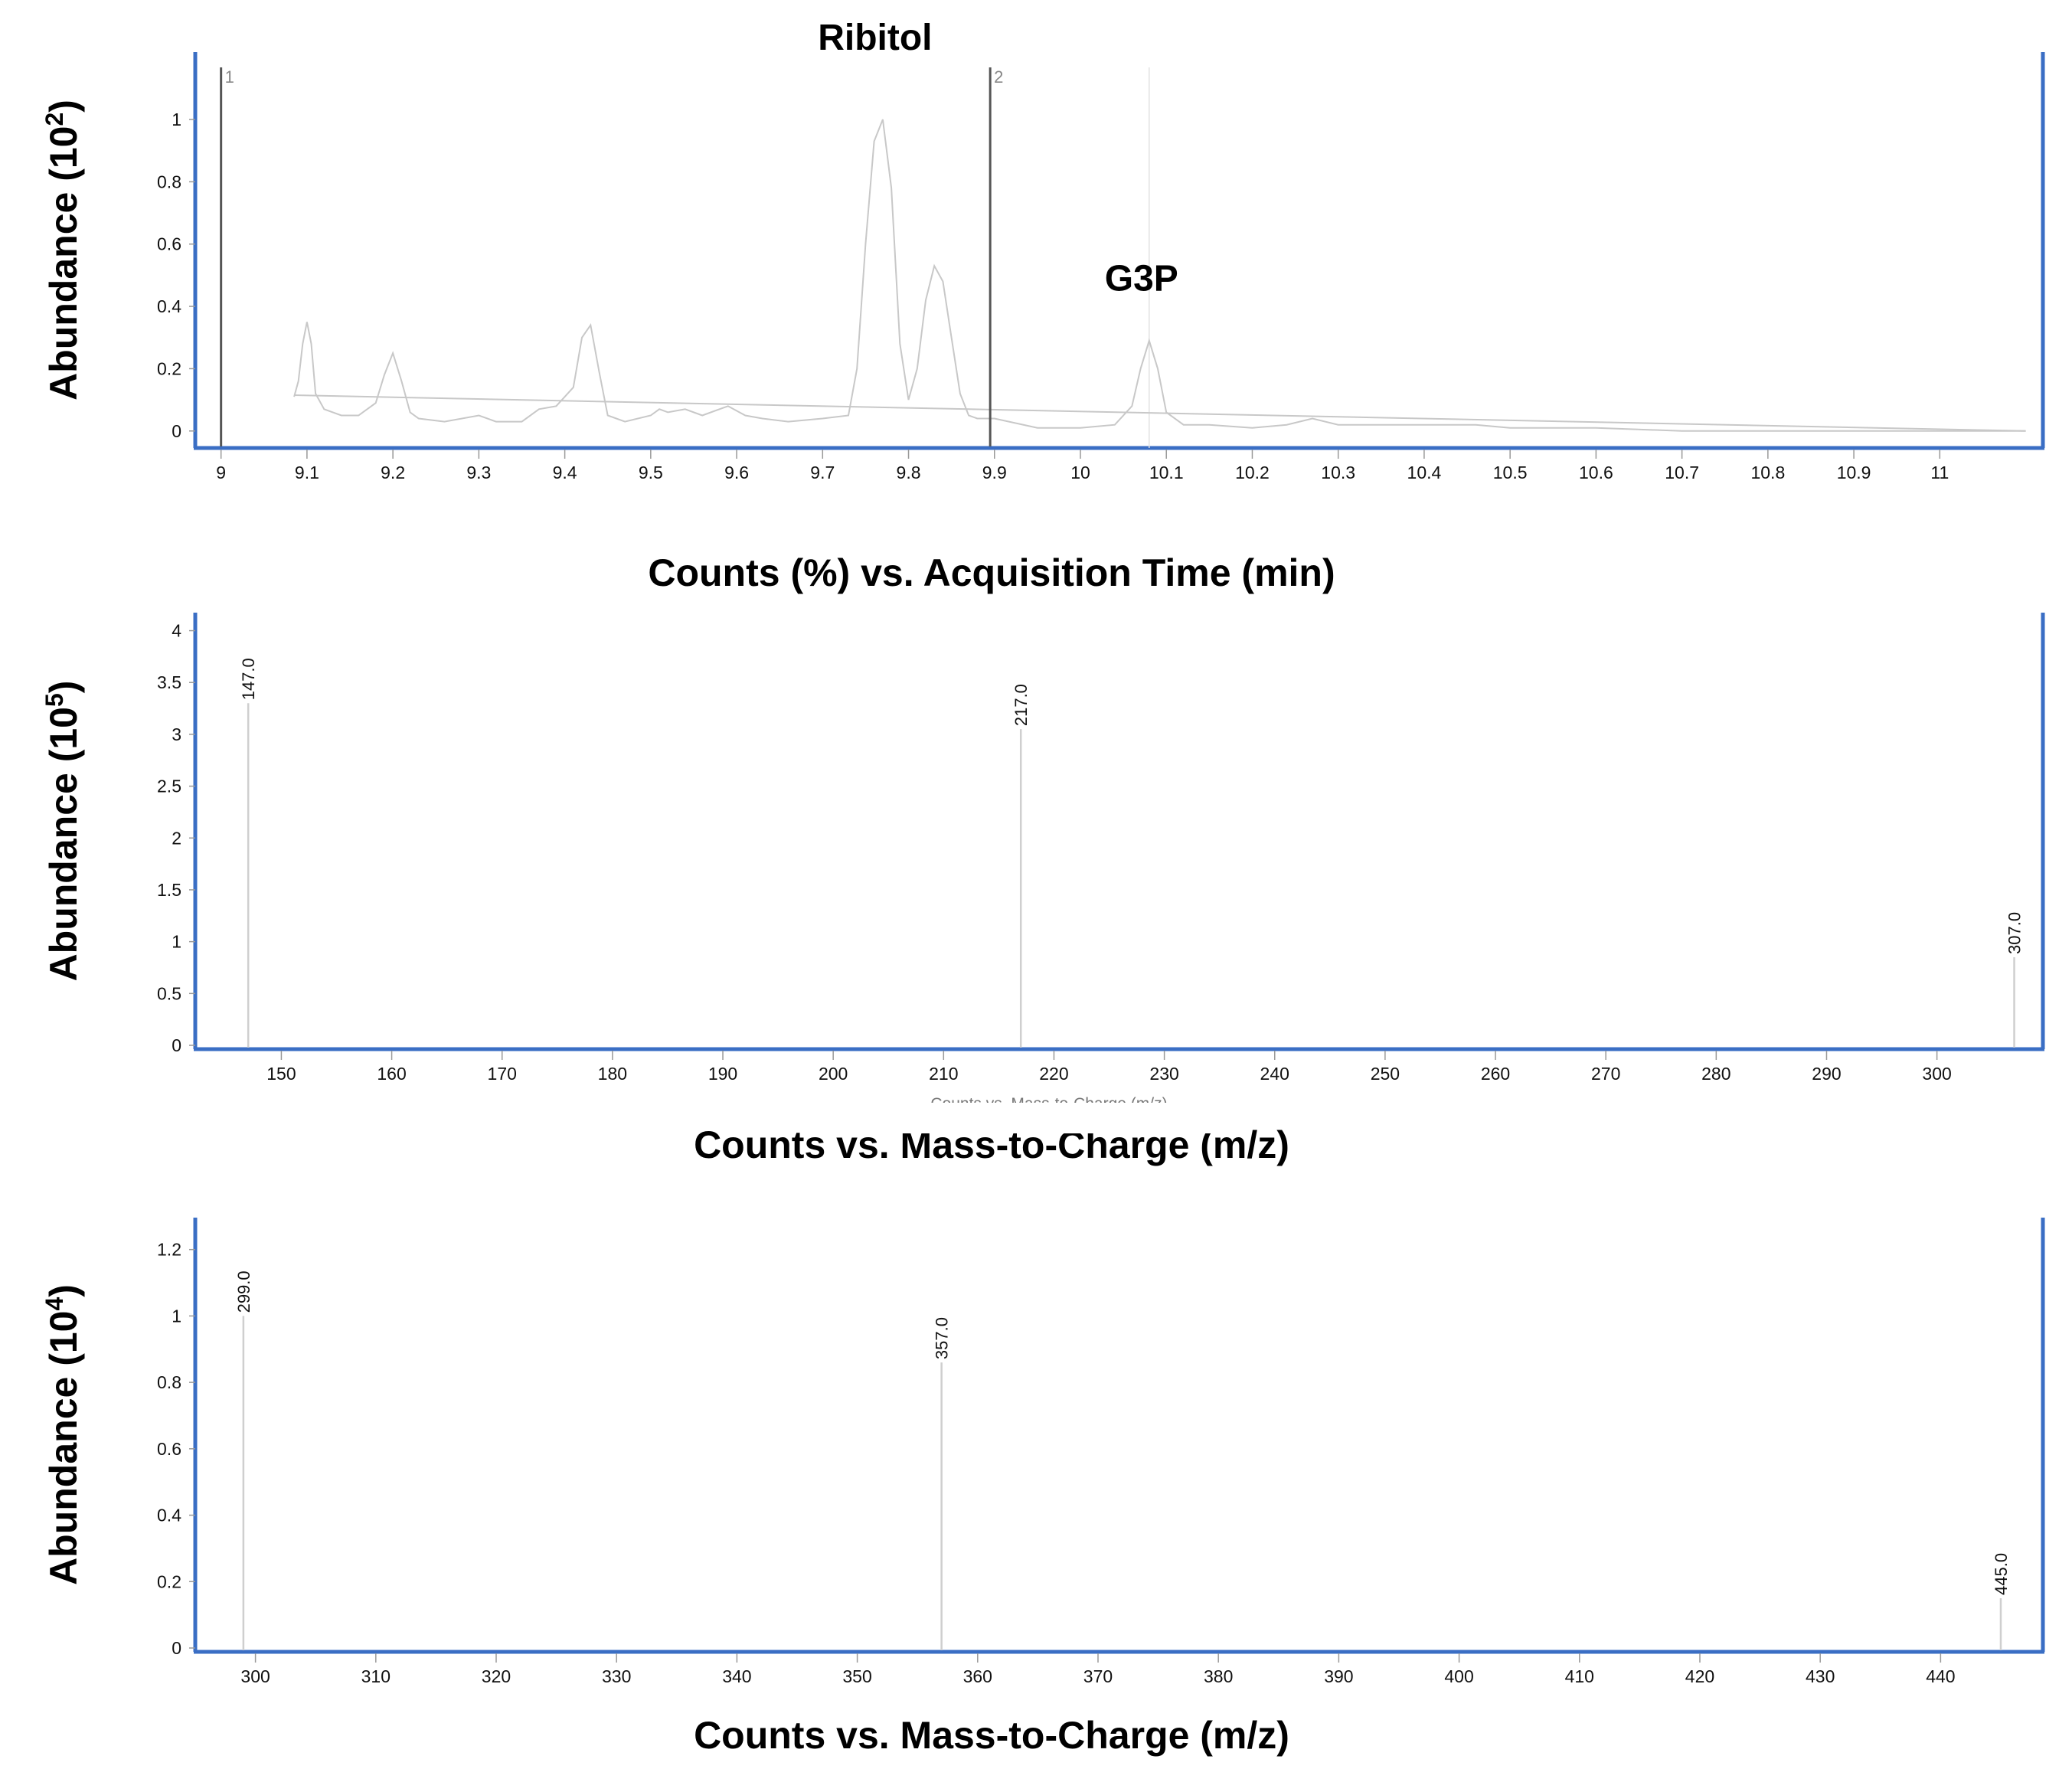  I want to click on x-tick-label: 9.8, so click(909, 472).